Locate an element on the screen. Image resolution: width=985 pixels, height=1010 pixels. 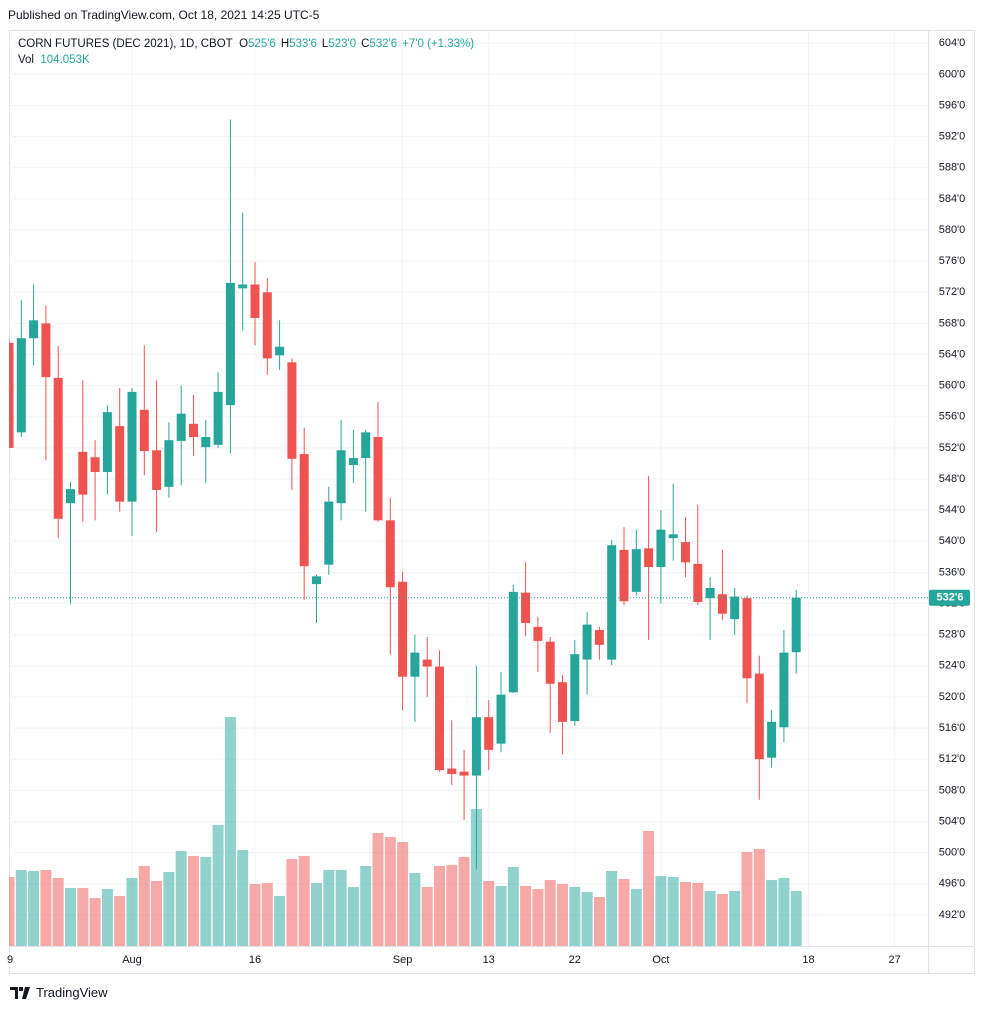
y-tick-label: 496'0 is located at coordinates (952, 884).